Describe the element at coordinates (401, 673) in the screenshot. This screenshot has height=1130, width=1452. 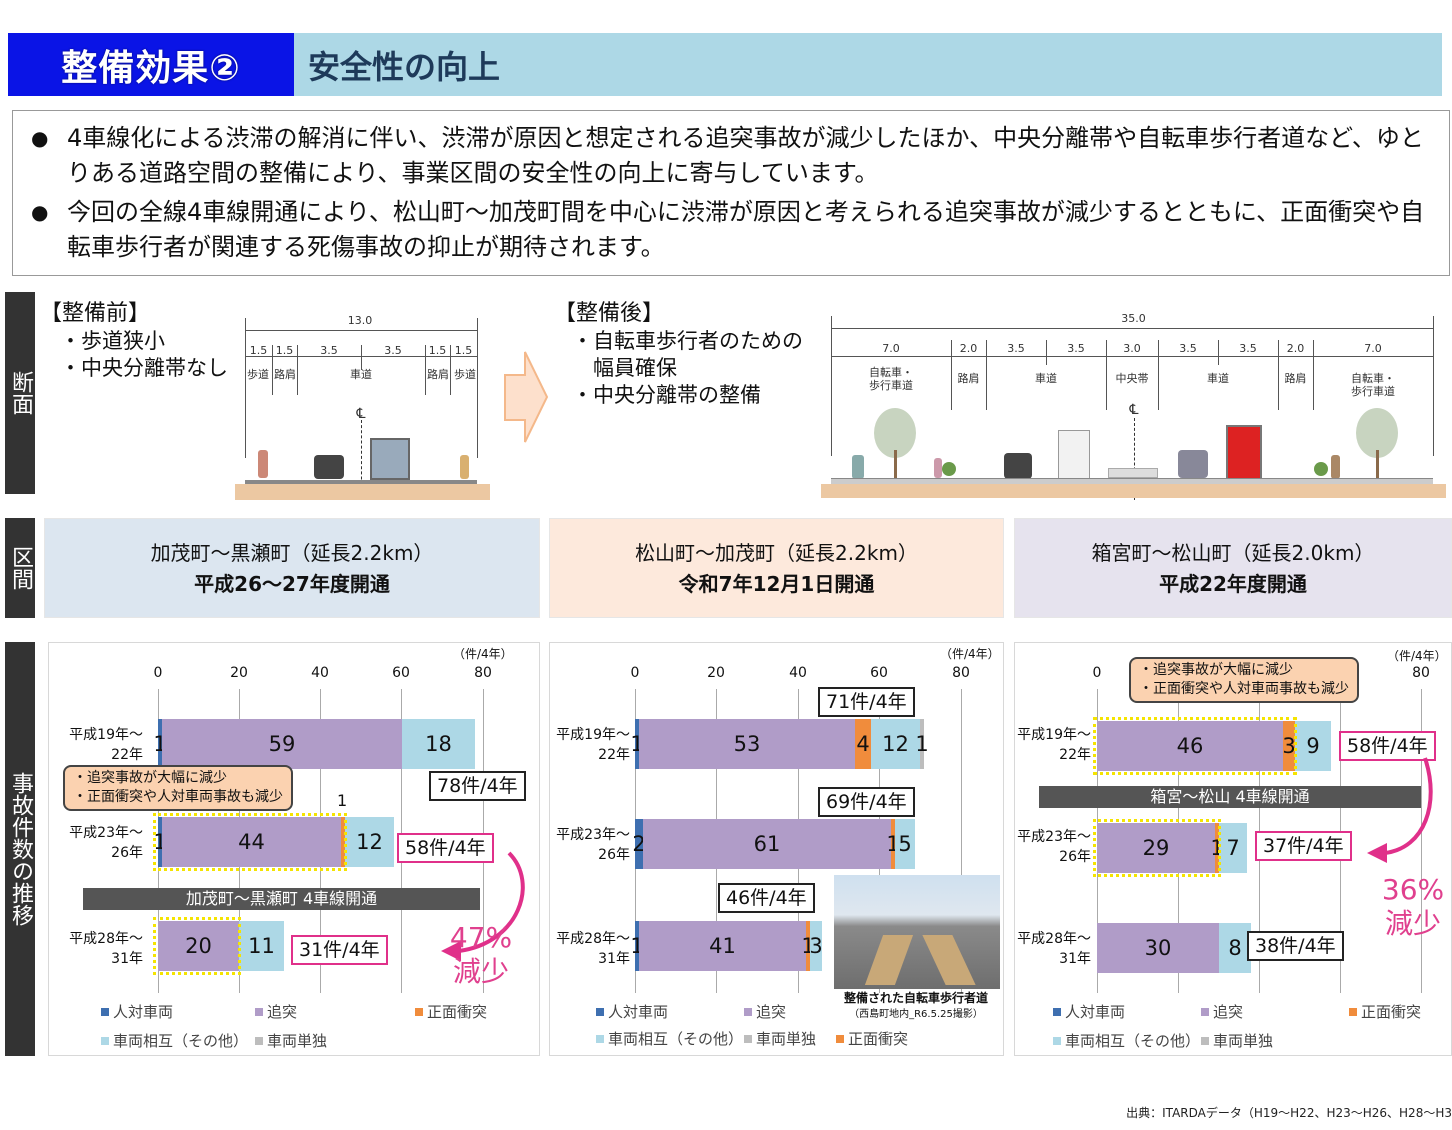
I see `axis-tick: 60` at that location.